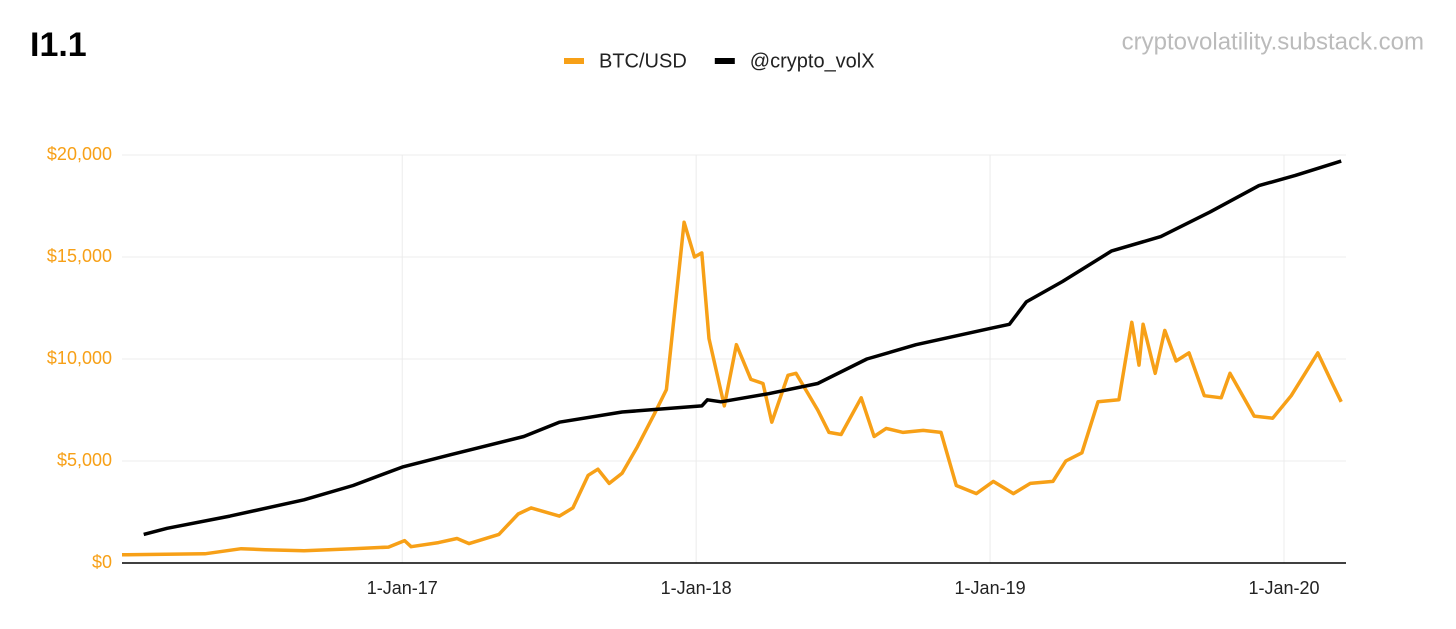 The image size is (1456, 629). I want to click on y-tick-label: $0, so click(102, 562).